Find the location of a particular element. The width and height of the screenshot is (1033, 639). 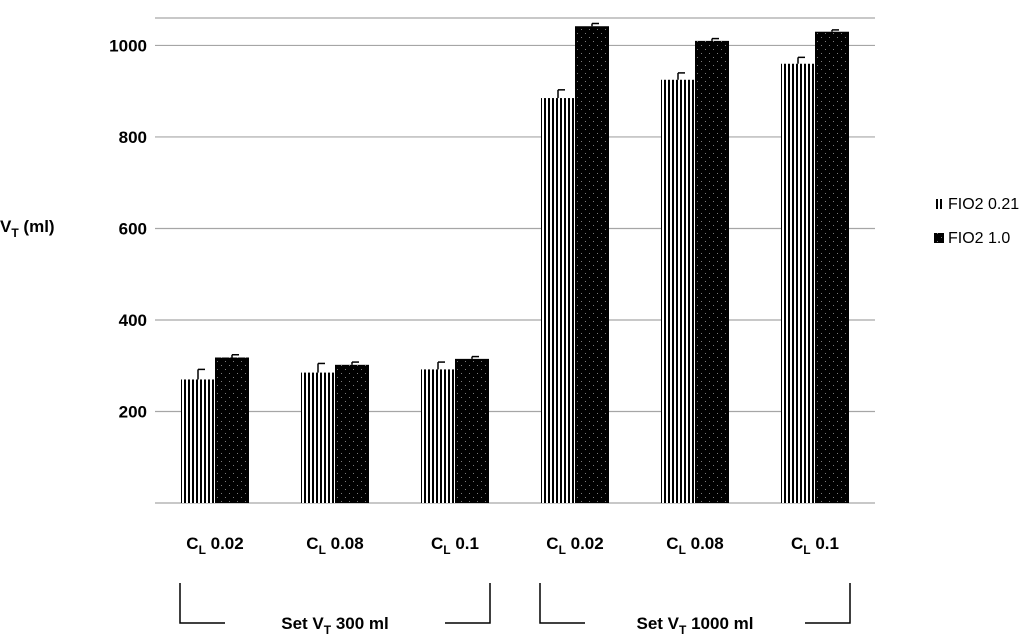

y-tick-label: 600 is located at coordinates (133, 228).